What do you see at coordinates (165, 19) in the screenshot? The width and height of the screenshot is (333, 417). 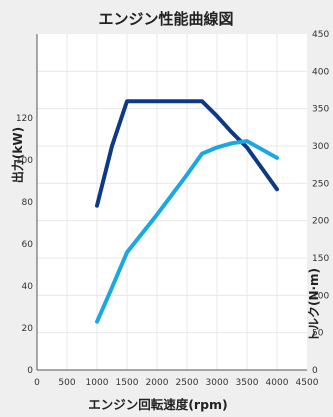 I see `chart-title: エンジン性能曲線図` at bounding box center [165, 19].